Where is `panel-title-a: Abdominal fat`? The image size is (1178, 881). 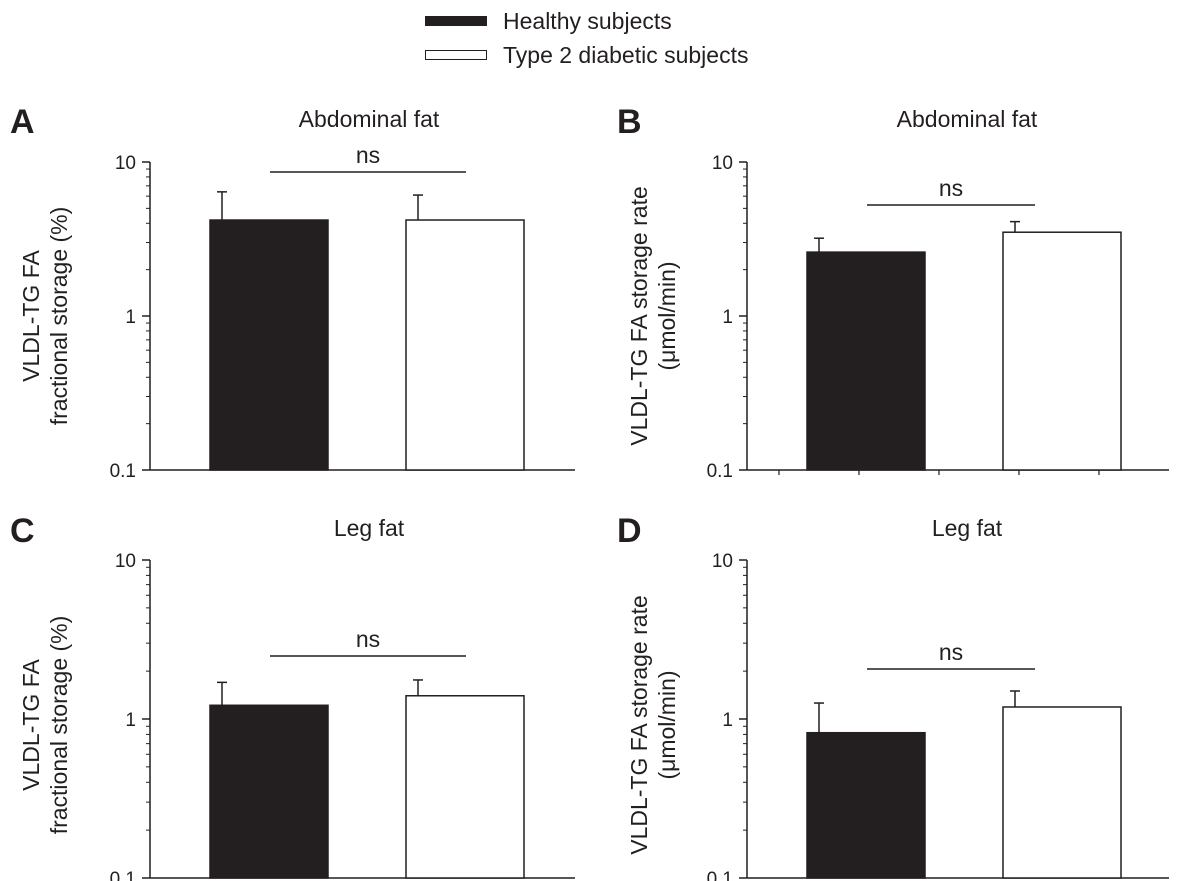 panel-title-a: Abdominal fat is located at coordinates (369, 119).